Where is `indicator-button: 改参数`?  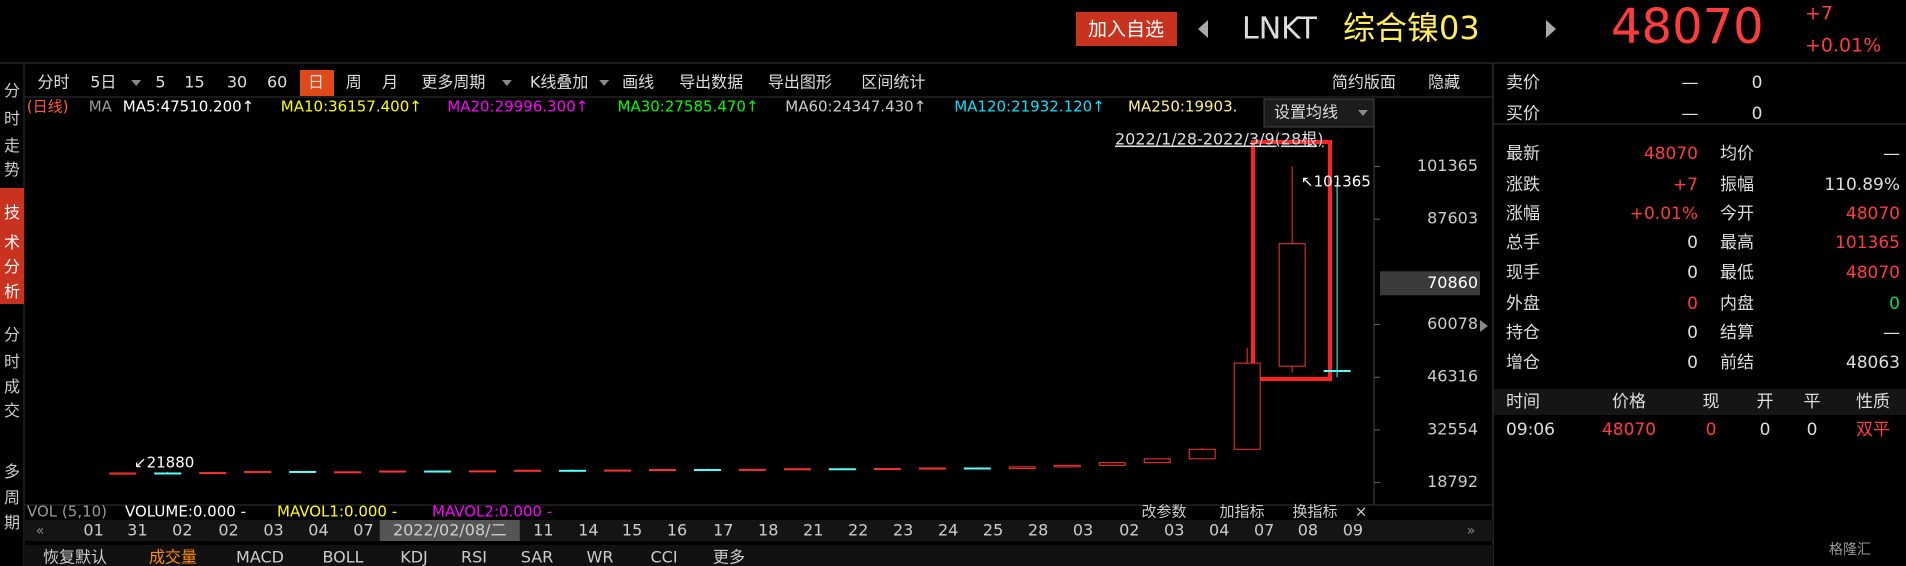
indicator-button: 改参数 is located at coordinates (1163, 512).